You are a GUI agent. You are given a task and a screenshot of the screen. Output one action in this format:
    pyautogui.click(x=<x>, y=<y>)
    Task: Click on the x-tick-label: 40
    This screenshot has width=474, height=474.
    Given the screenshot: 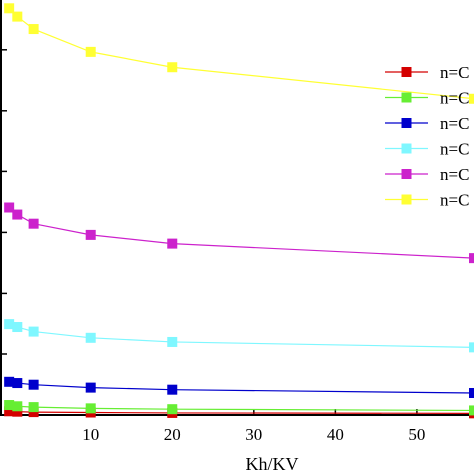 What is the action you would take?
    pyautogui.click(x=335, y=434)
    